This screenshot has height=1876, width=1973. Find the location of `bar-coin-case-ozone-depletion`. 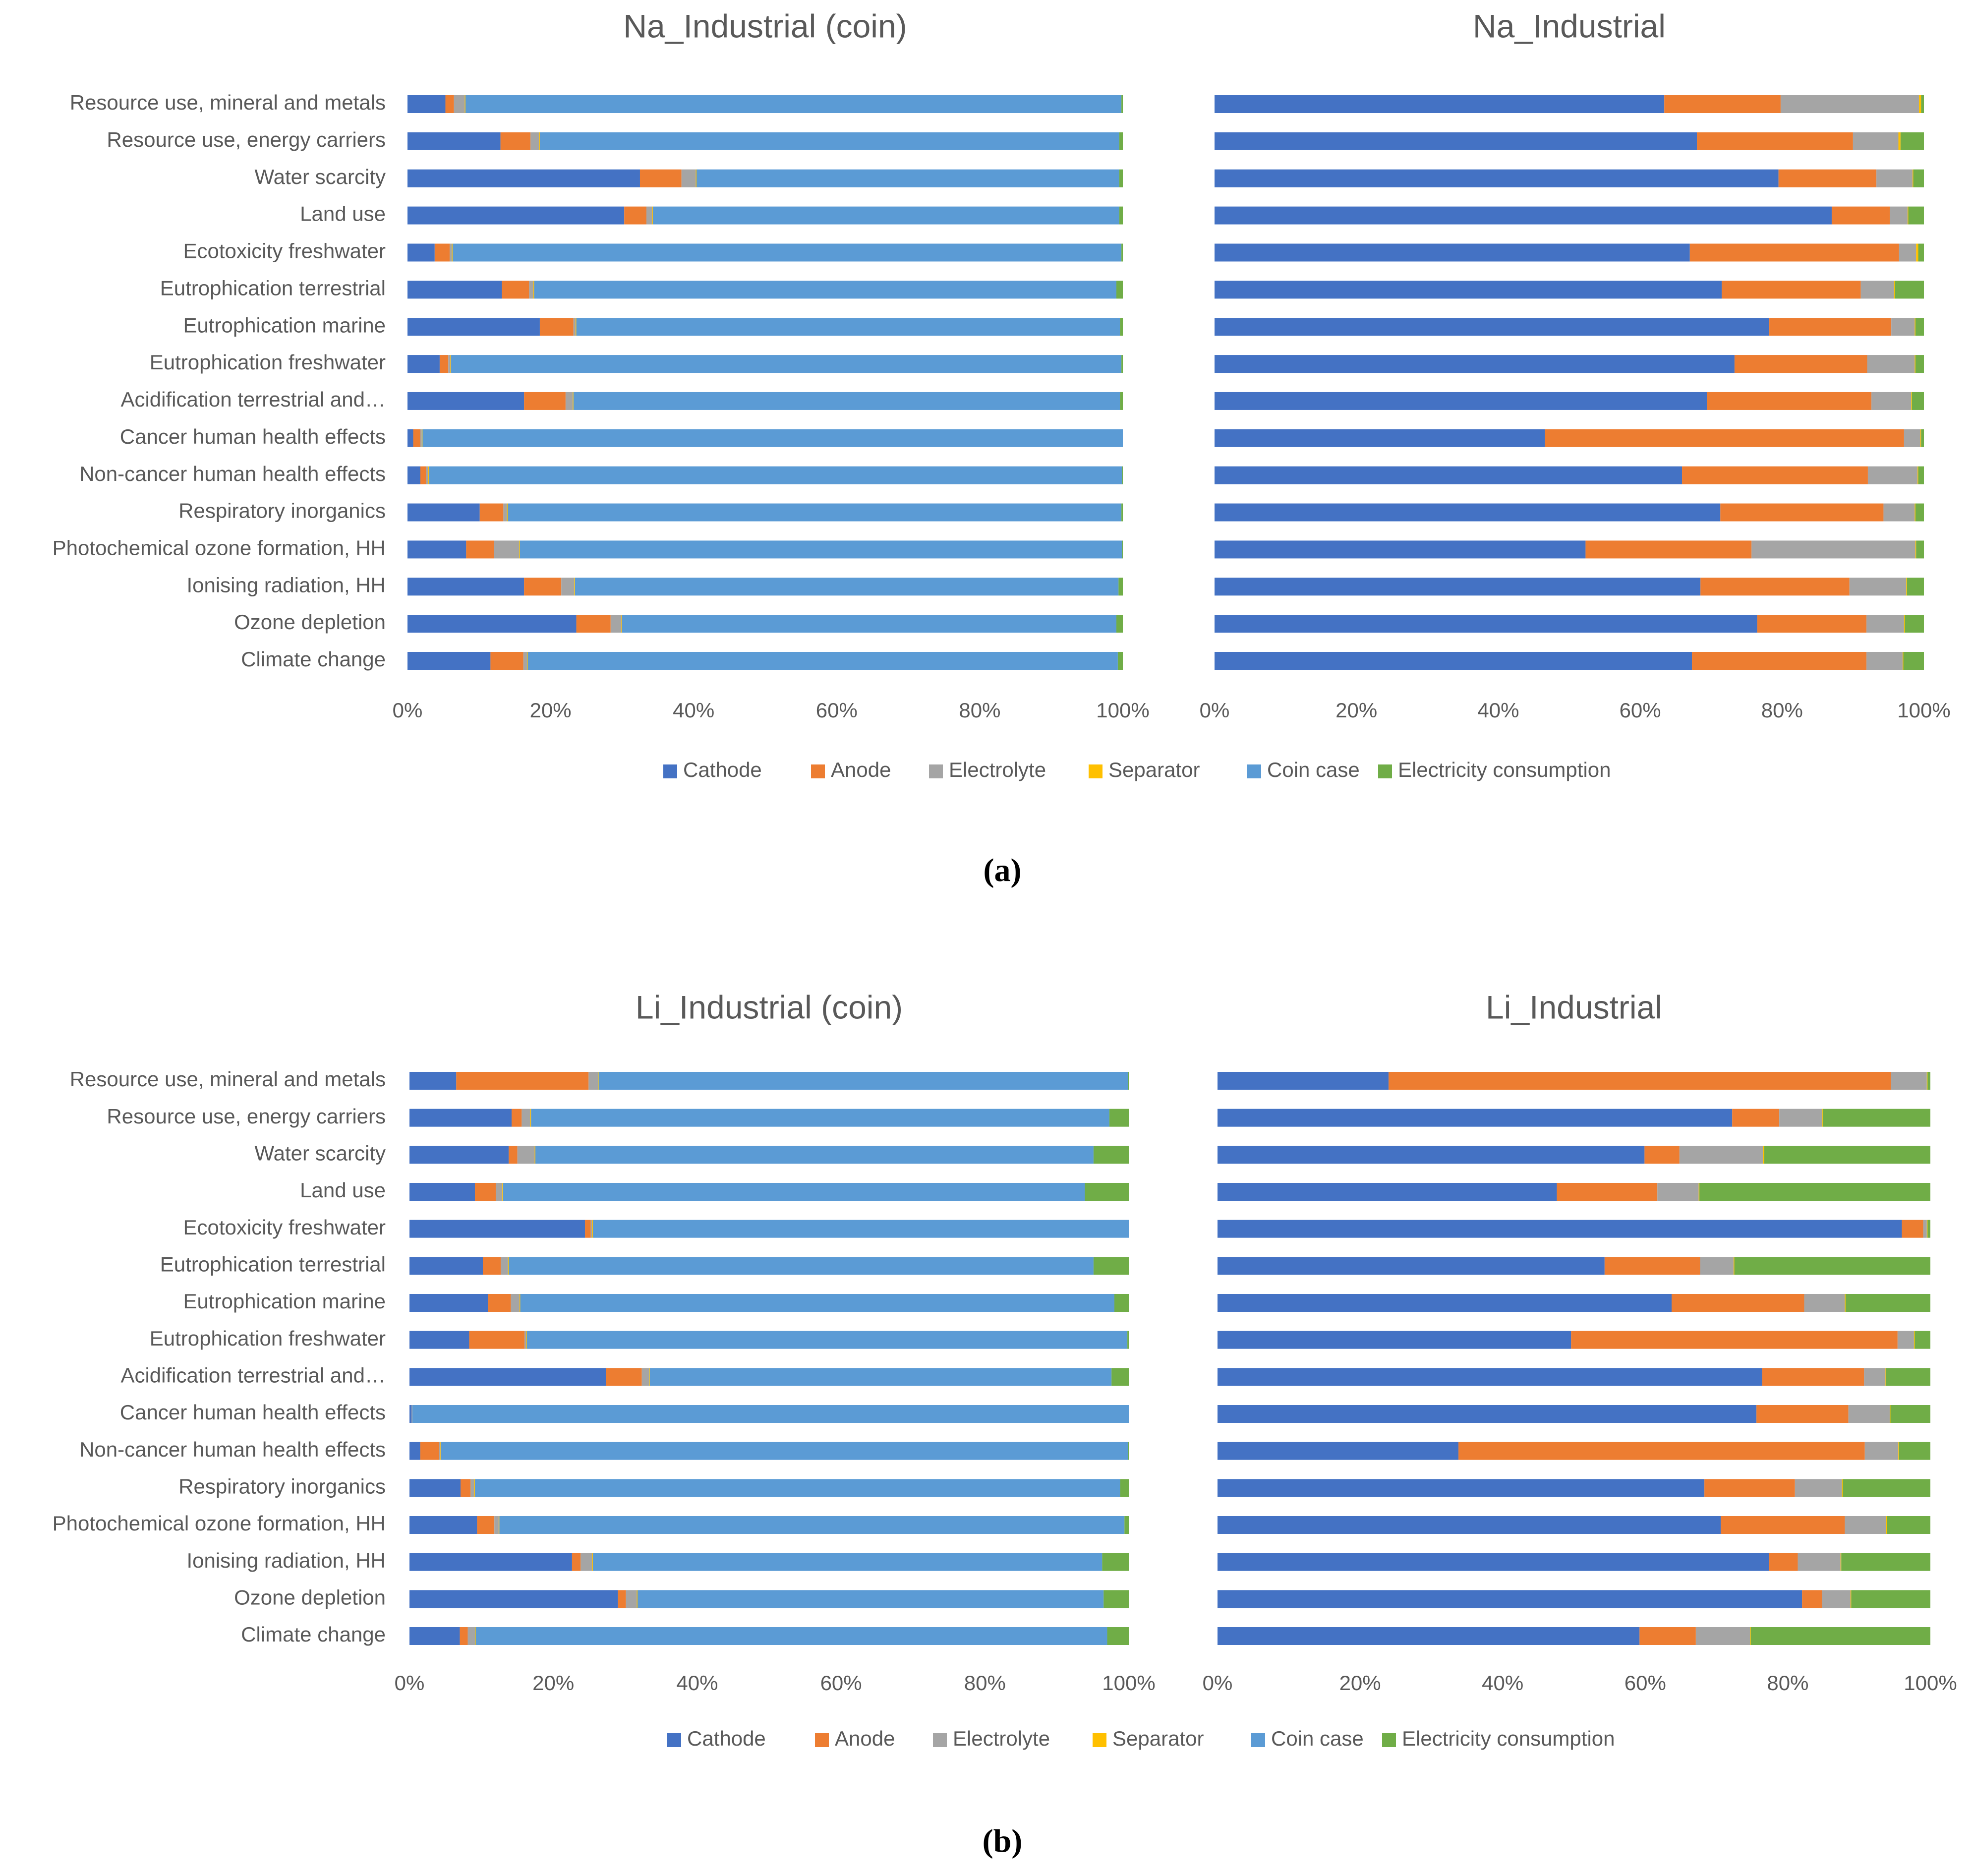

bar-coin-case-ozone-depletion is located at coordinates (871, 1599).